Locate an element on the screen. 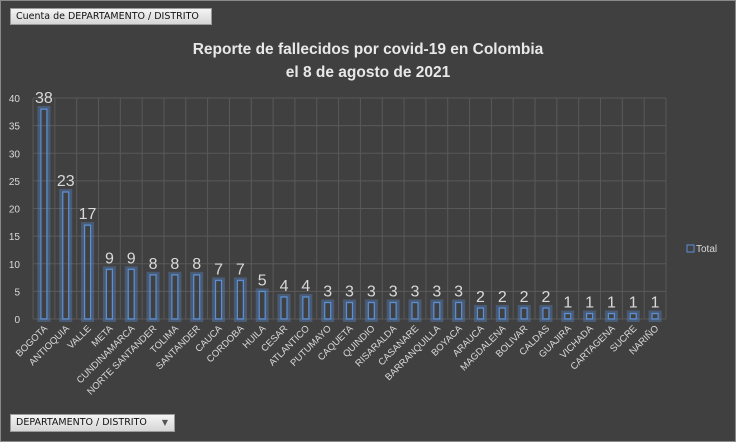  legend-swatch is located at coordinates (690, 248).